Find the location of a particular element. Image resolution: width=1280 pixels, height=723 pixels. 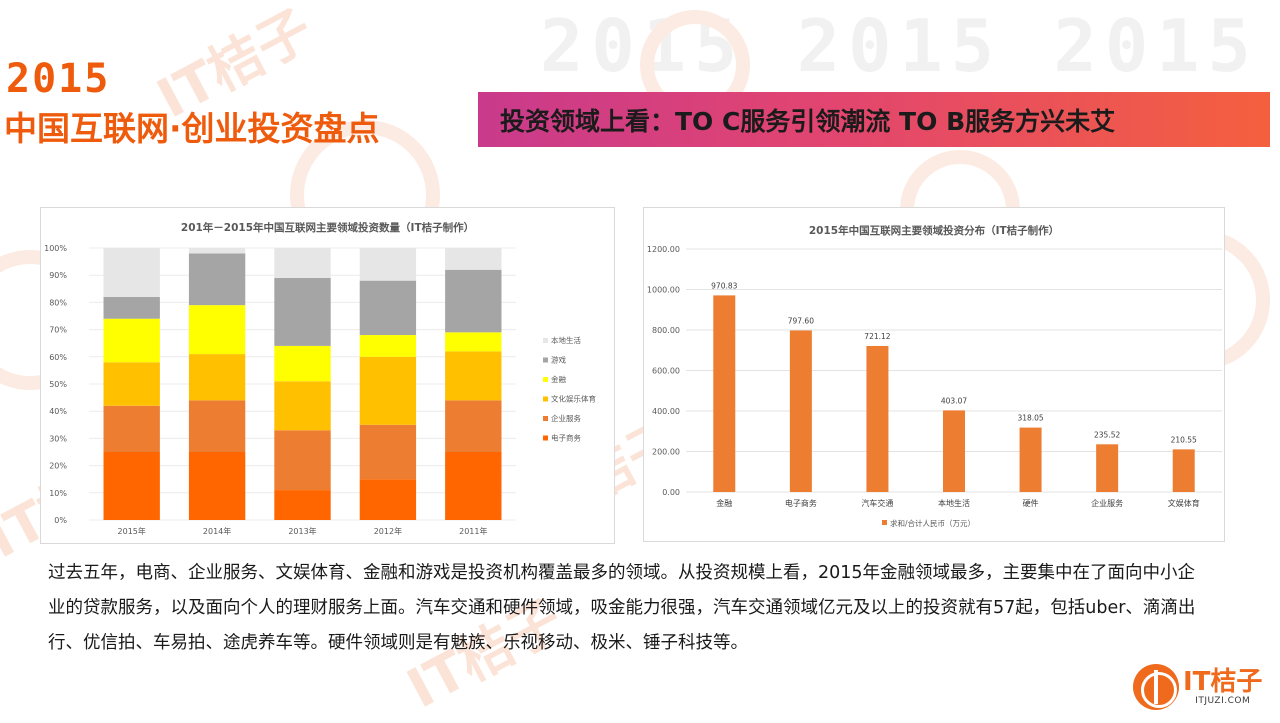

itjuzi-logo: IT桔子 ITJUZI.COM is located at coordinates (1197, 687).